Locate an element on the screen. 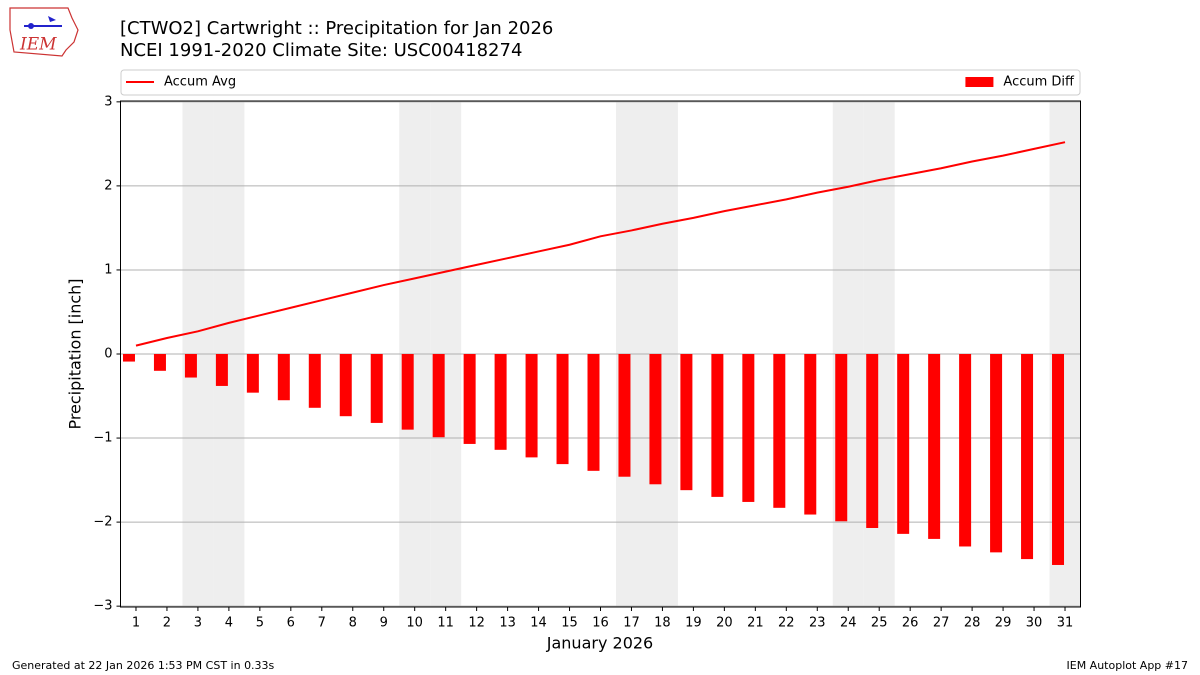  logo-outline is located at coordinates (44, 32).